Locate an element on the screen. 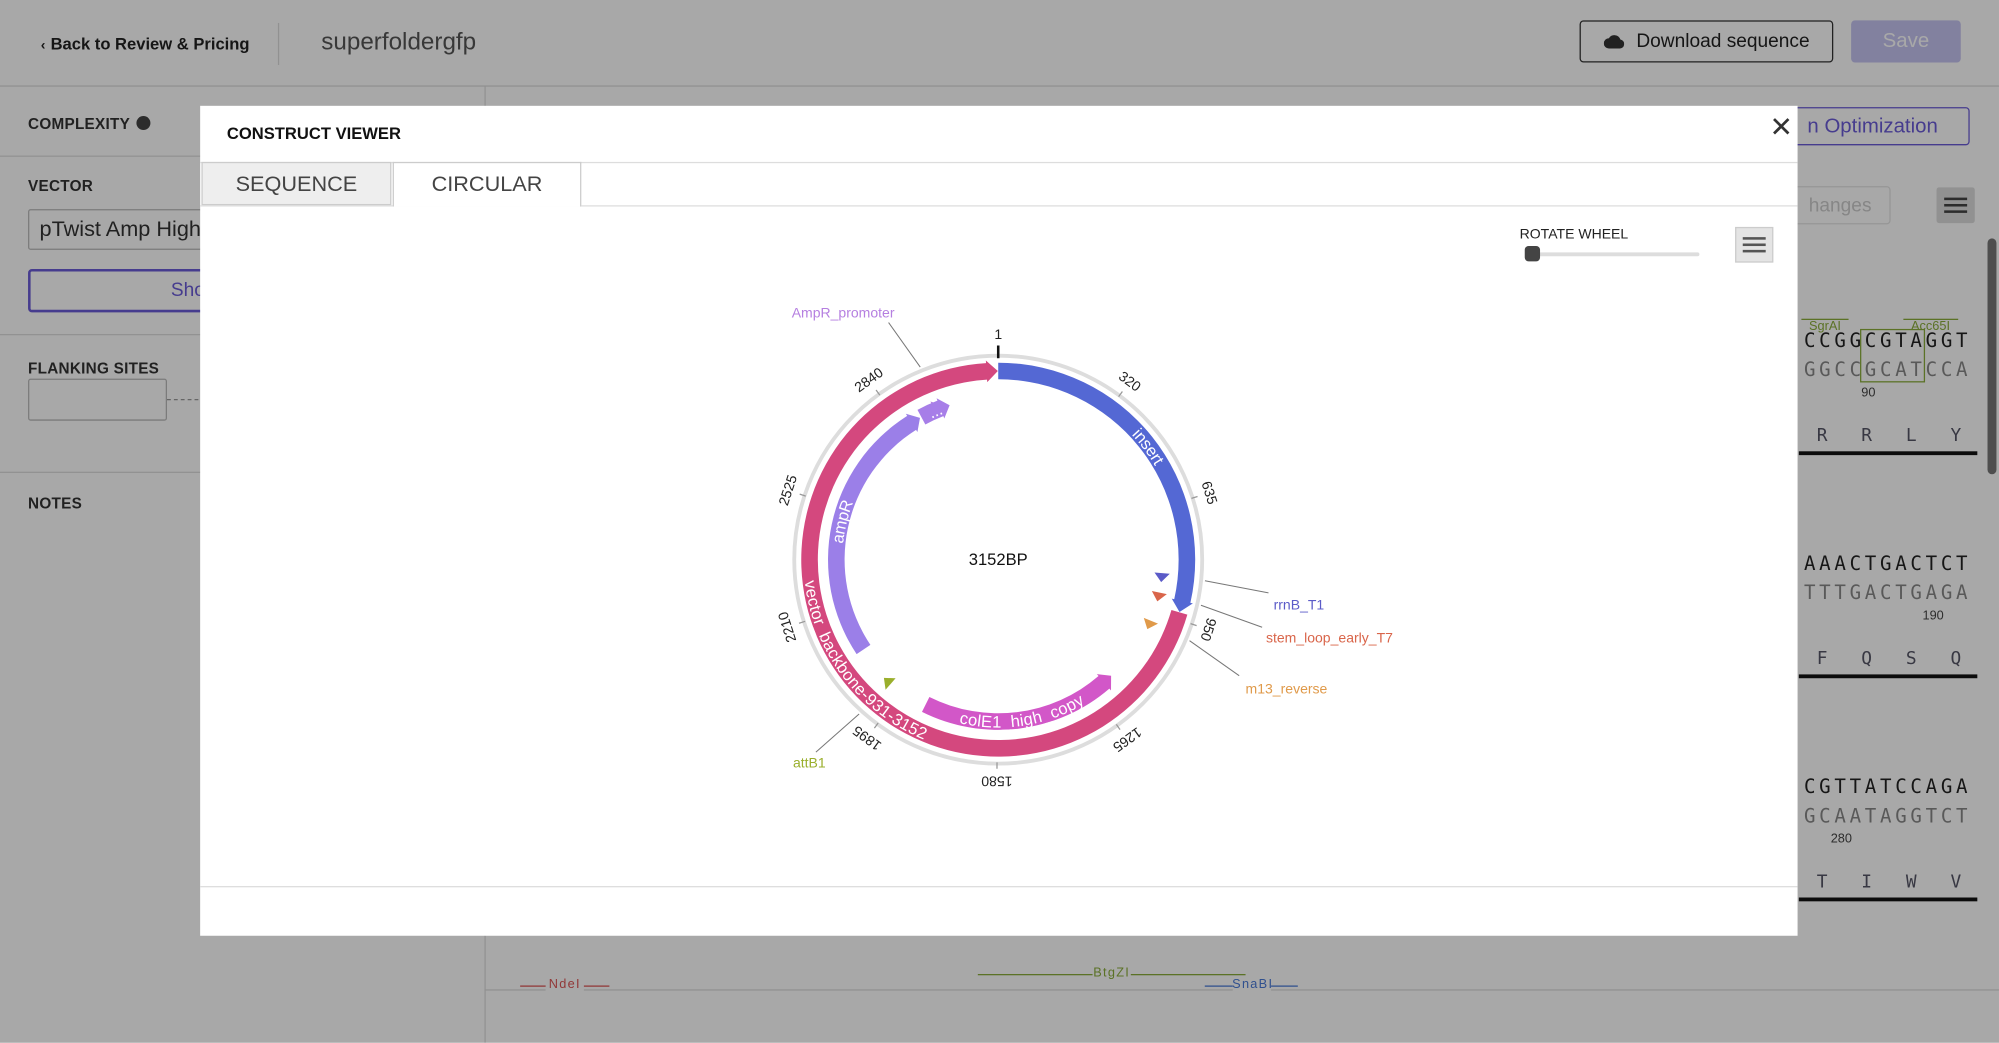 Image resolution: width=1999 pixels, height=1043 pixels. back-link-text: Back to Review & Pricing is located at coordinates (150, 44).